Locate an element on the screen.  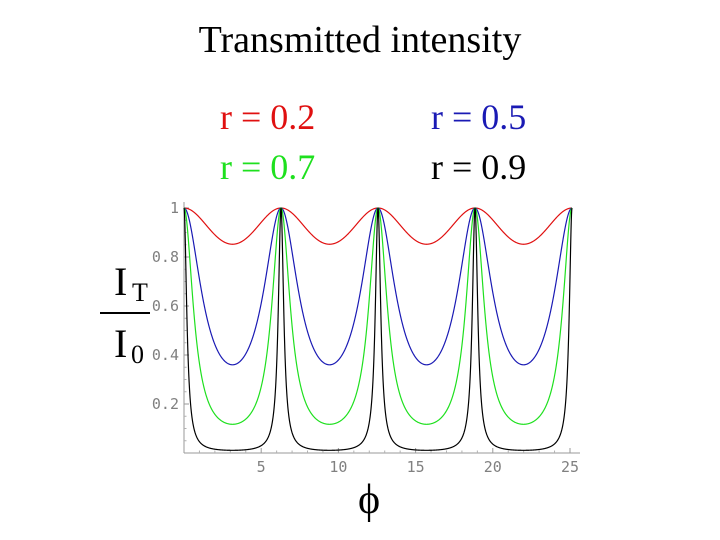
x-tick: 25 is located at coordinates (570, 462).